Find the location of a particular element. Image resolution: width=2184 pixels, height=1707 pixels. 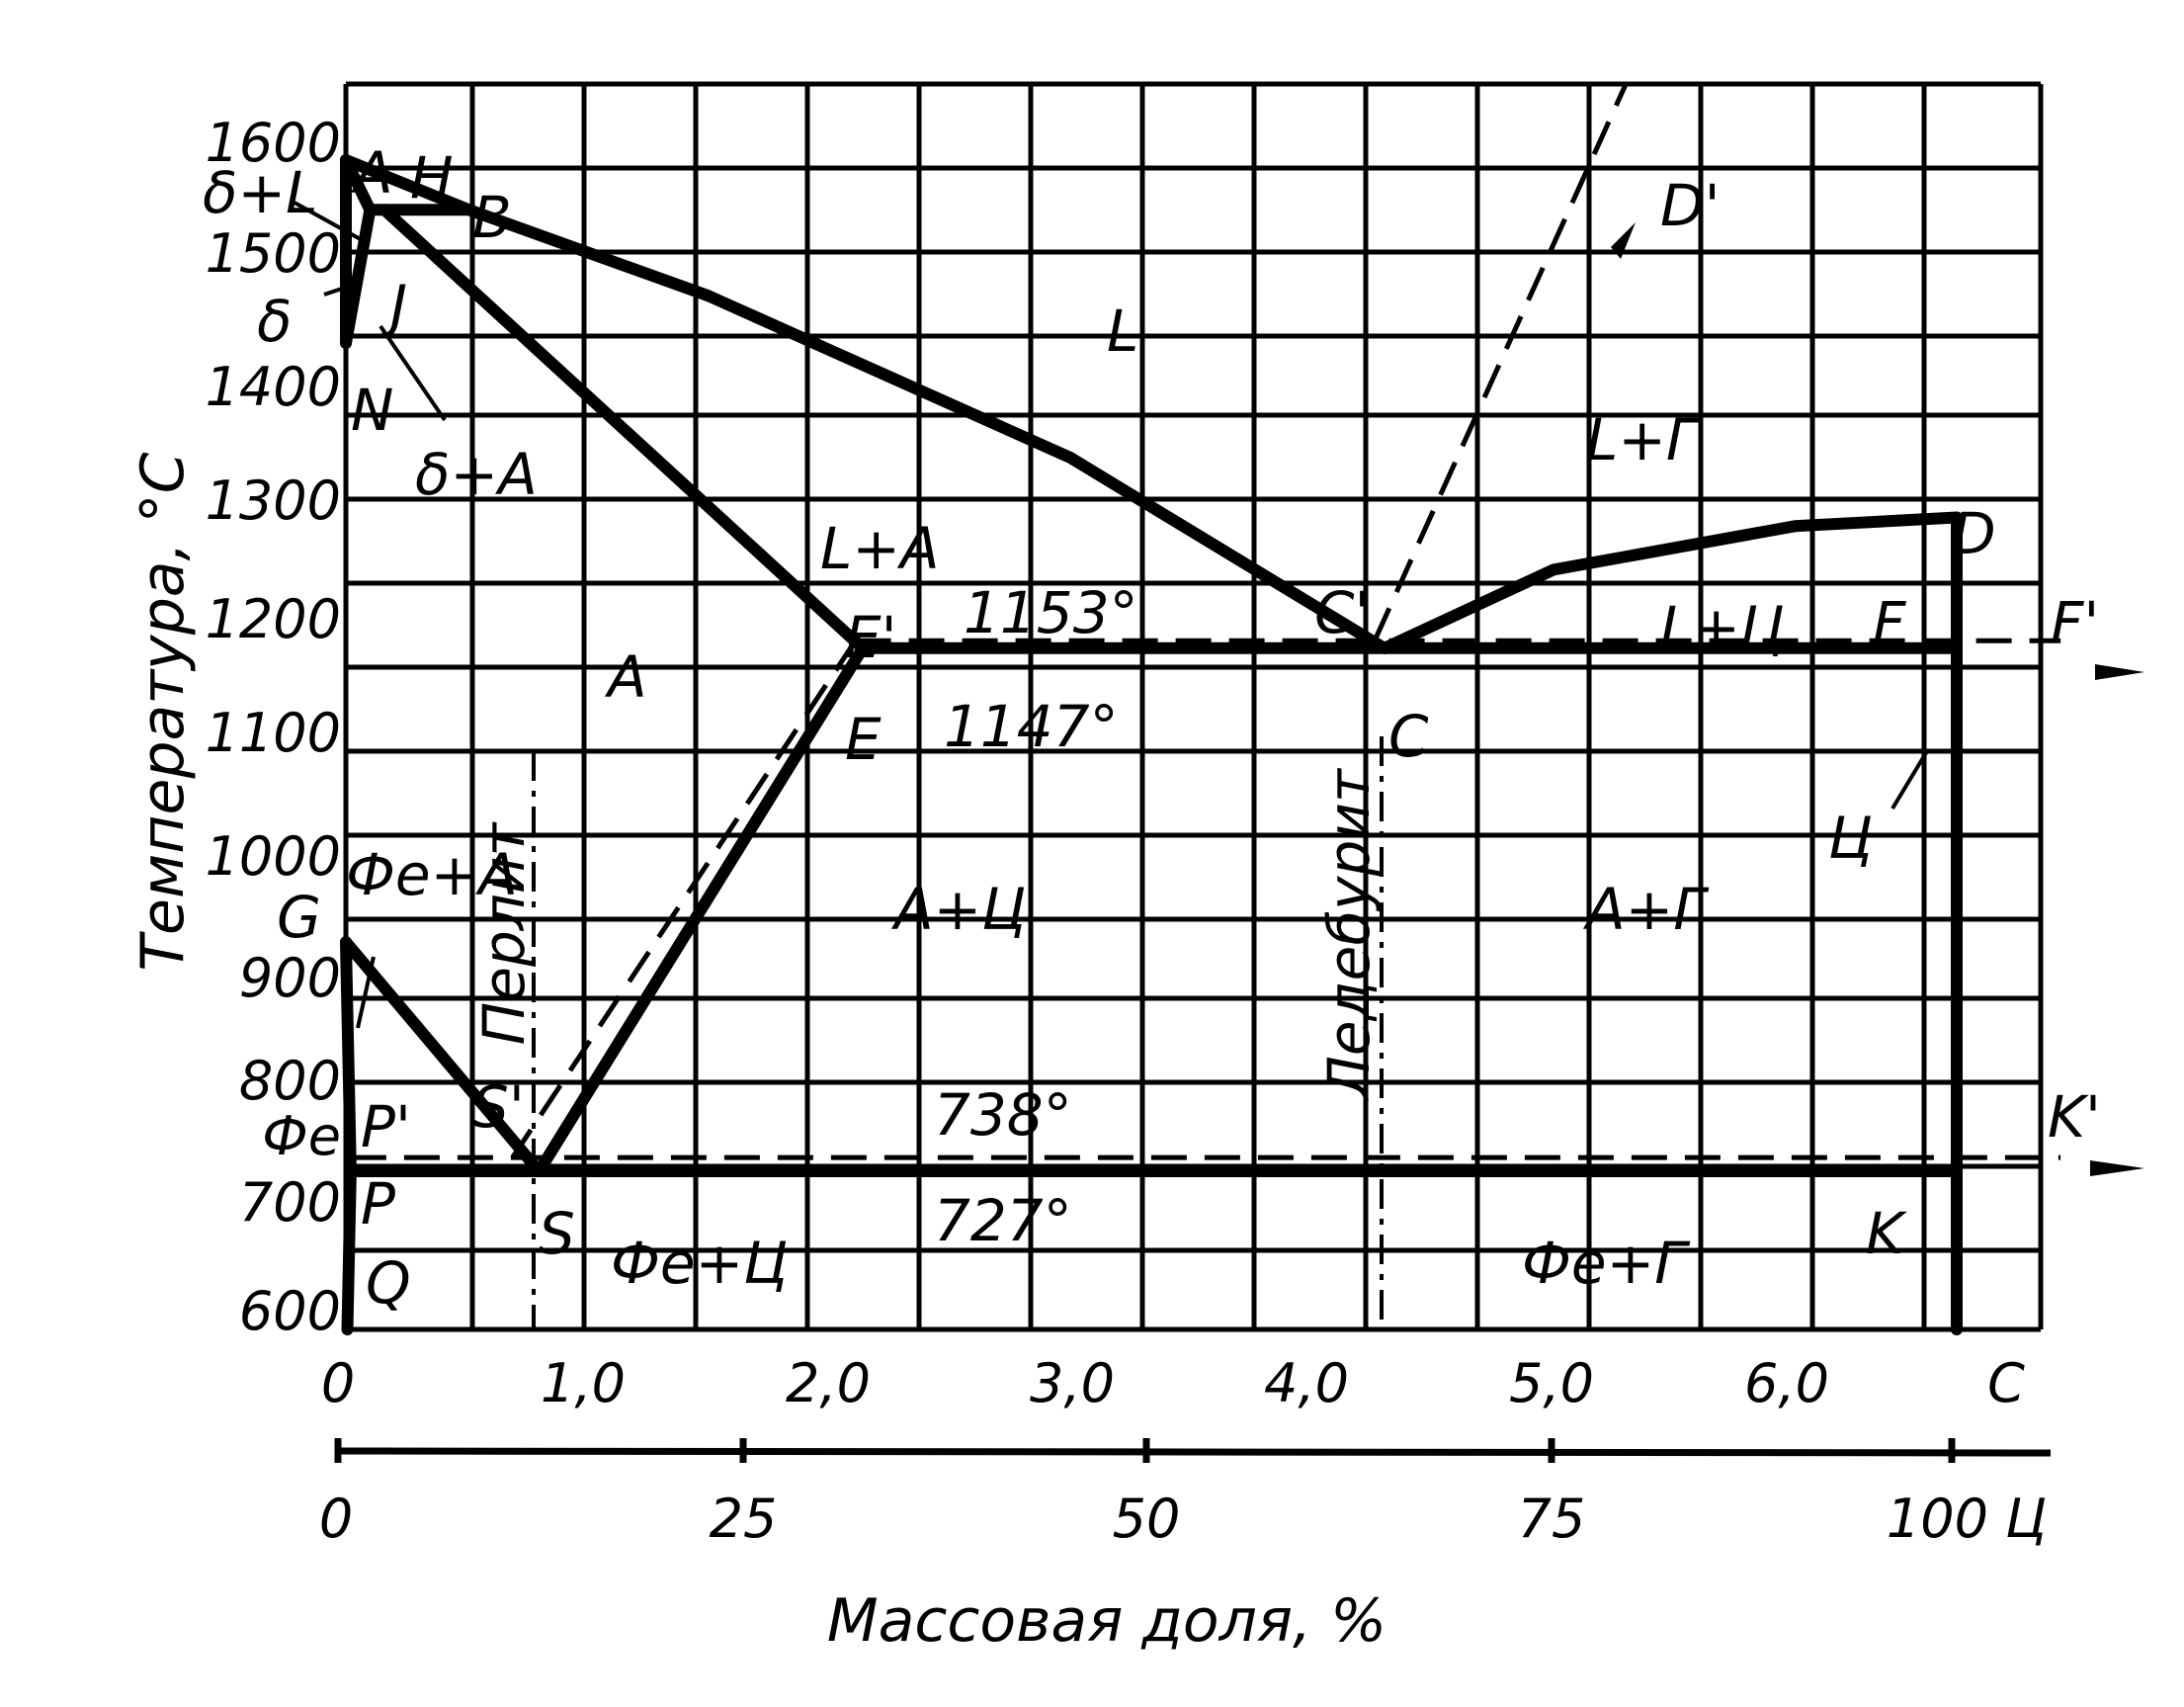

y-tick-600: 600 is located at coordinates (290, 1311).